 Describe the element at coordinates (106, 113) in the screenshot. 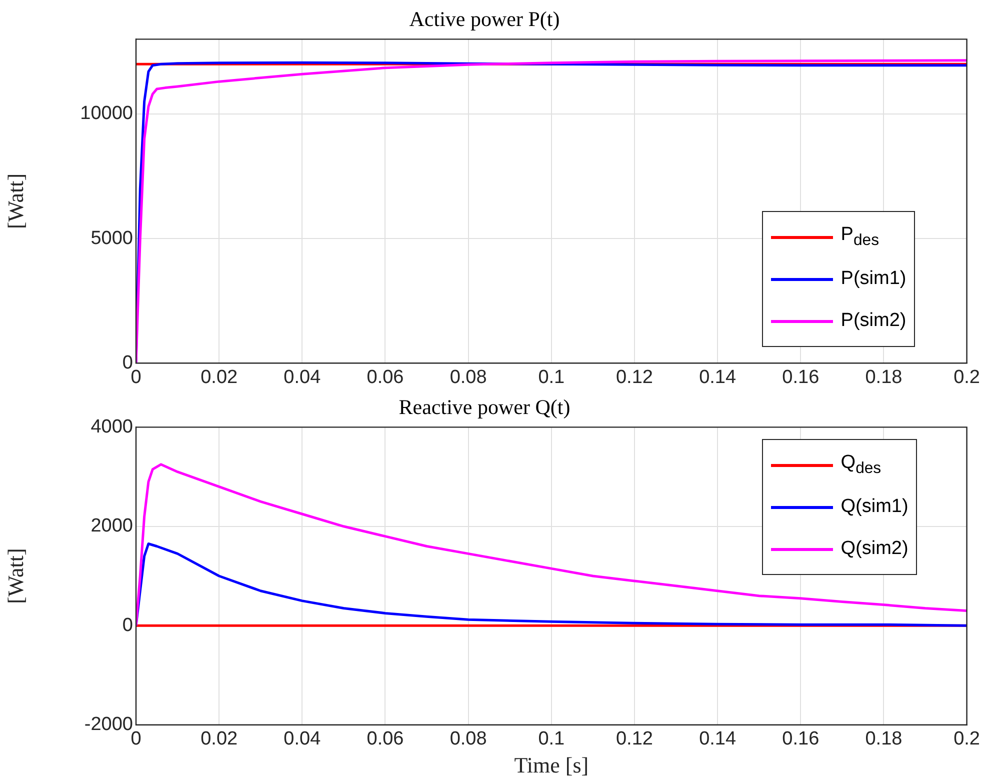

I see `y-tick-label: 10000` at that location.